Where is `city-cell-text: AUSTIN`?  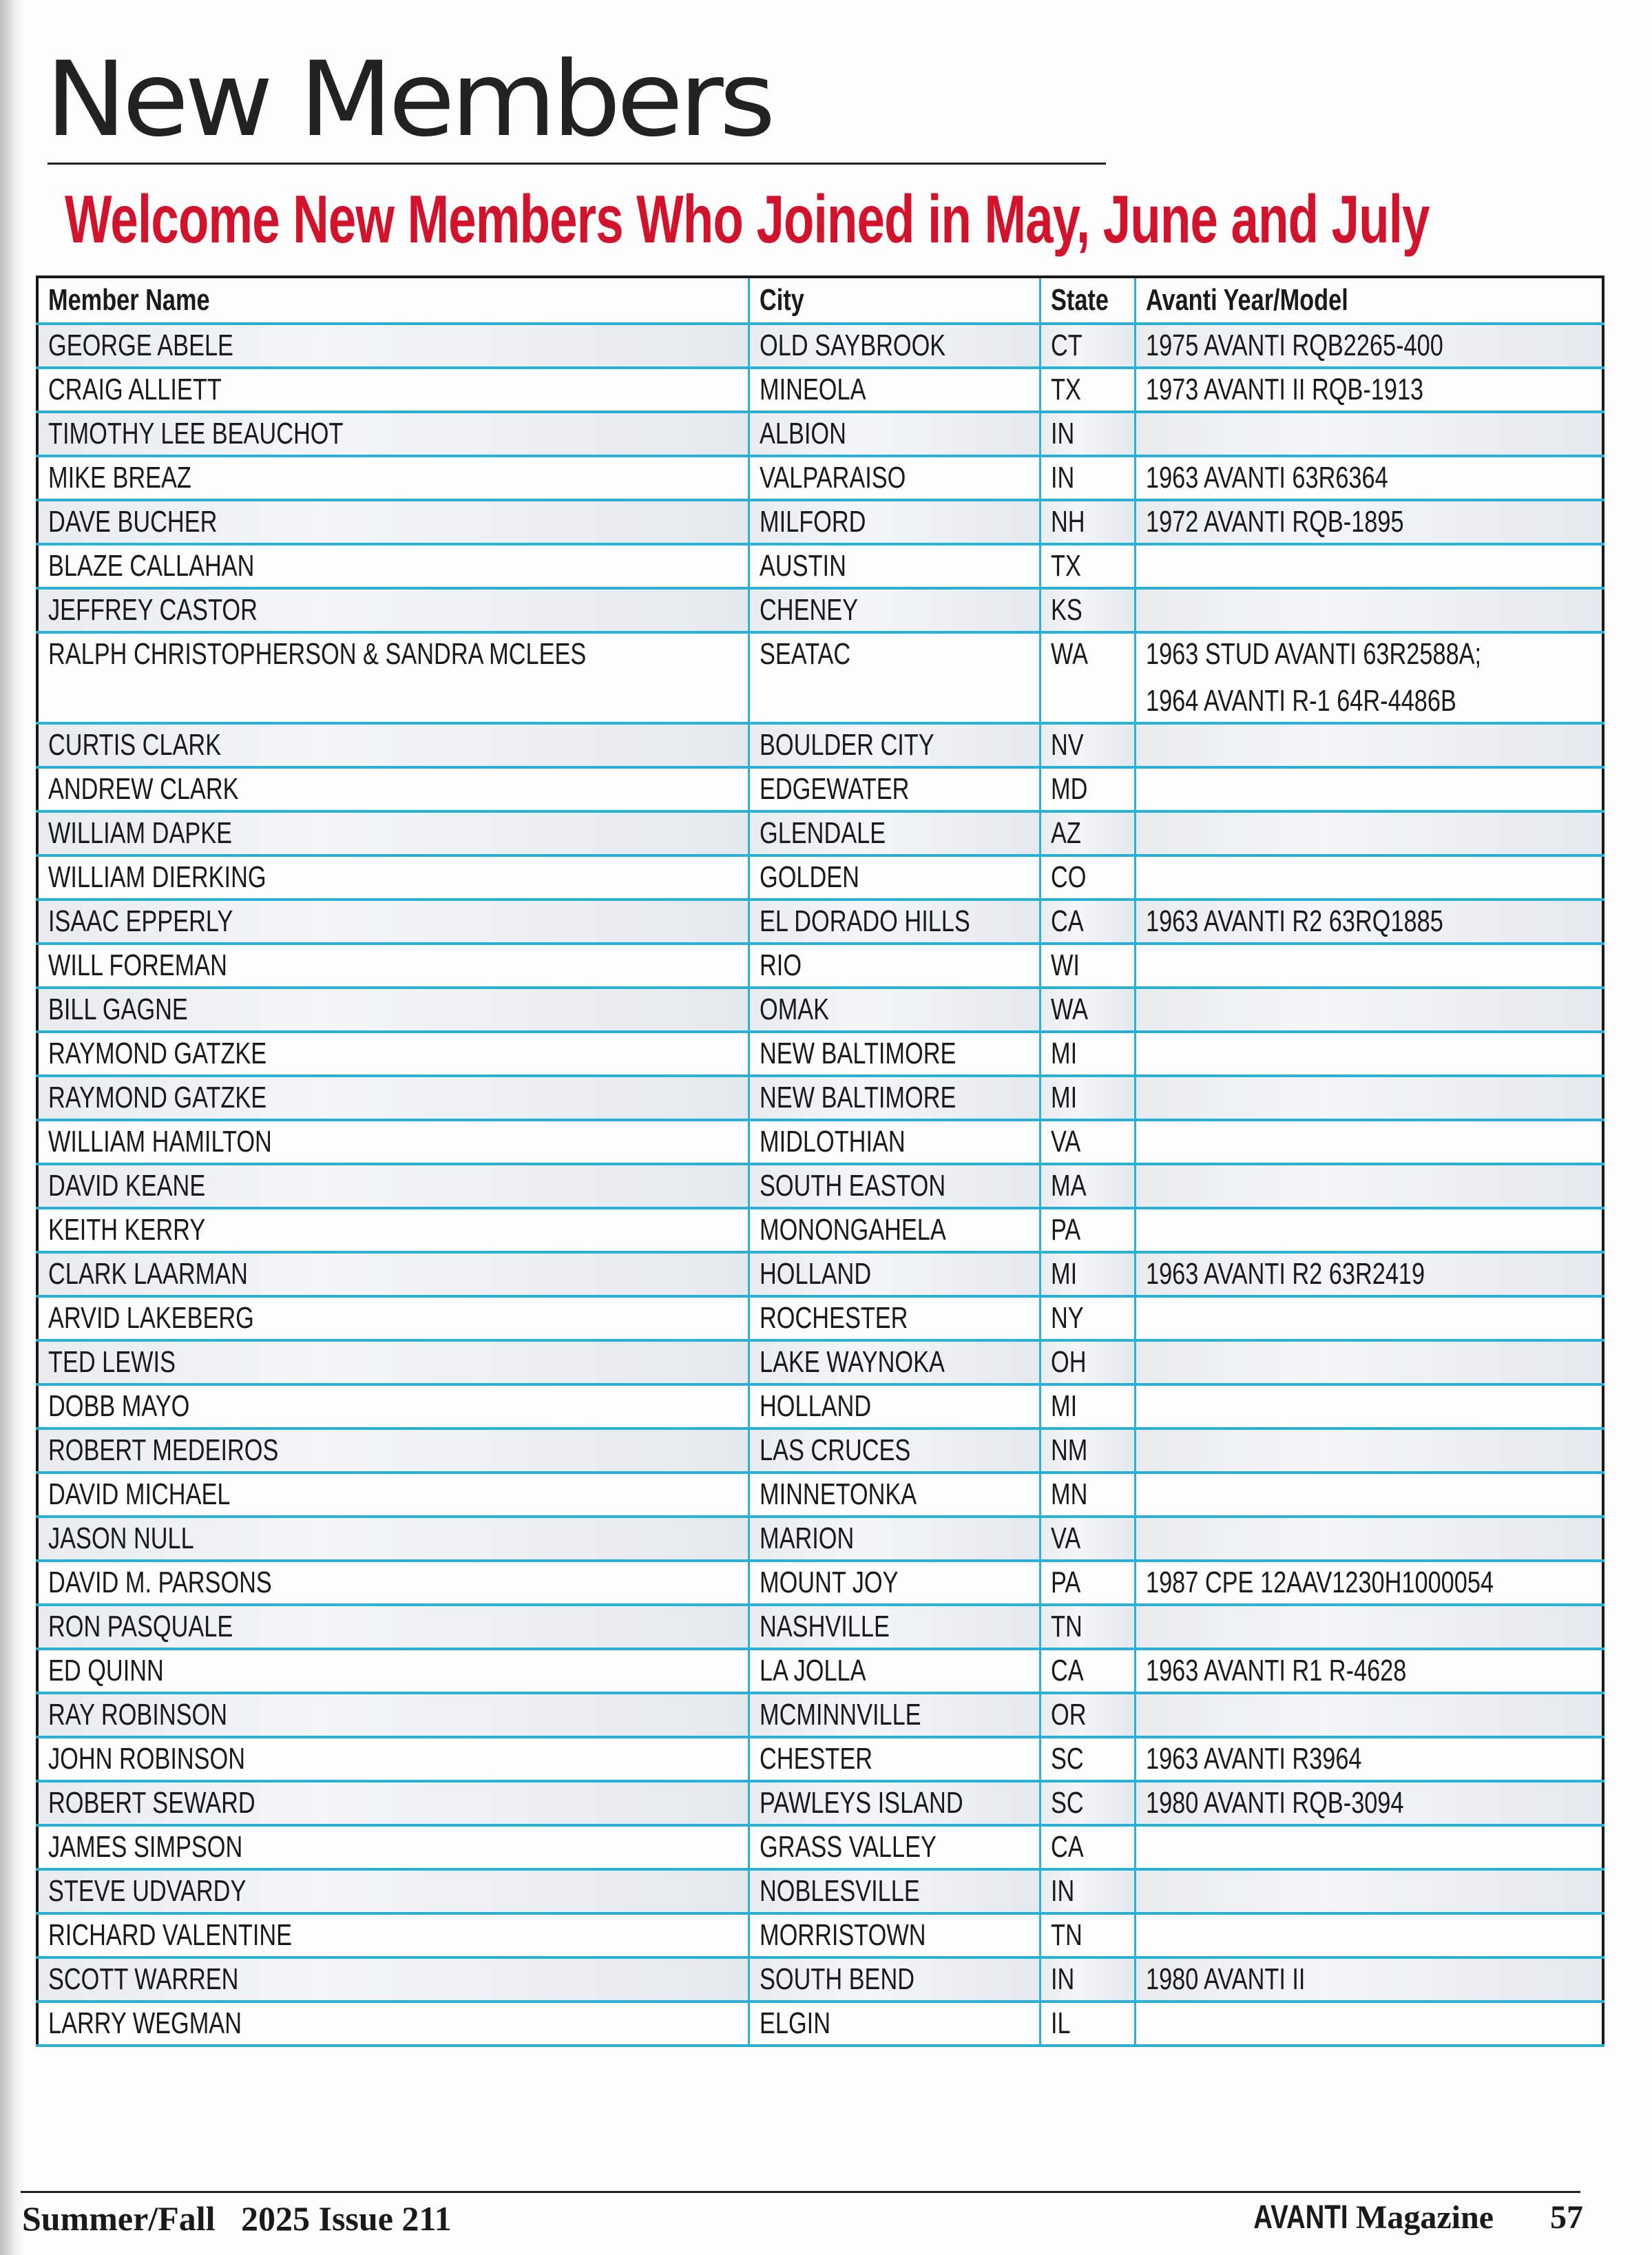
city-cell-text: AUSTIN is located at coordinates (802, 566).